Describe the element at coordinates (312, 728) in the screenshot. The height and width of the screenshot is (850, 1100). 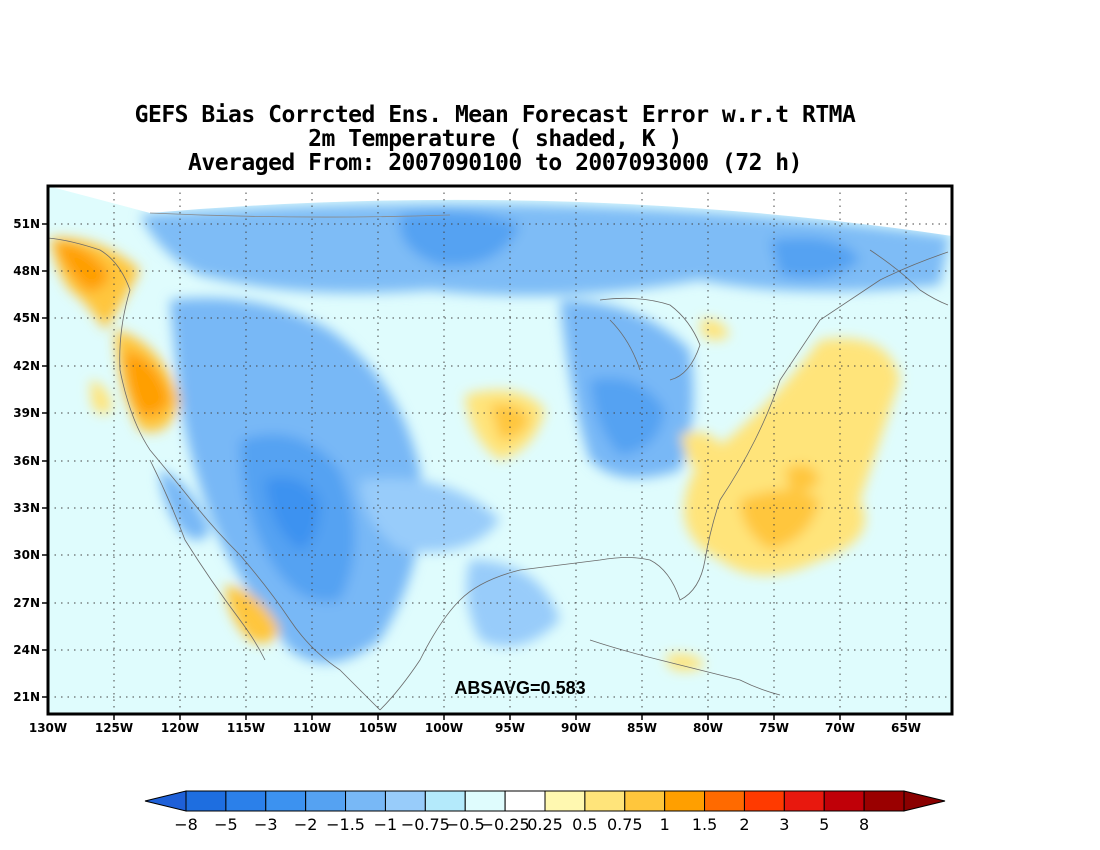
I see `lon-label: 110W` at that location.